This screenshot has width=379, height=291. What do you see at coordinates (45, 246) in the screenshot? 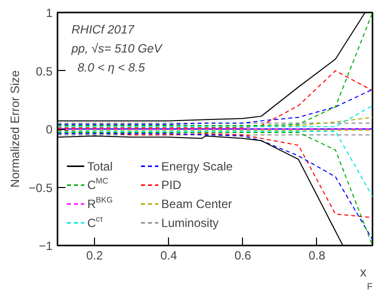
I see `y-tick-label: −1` at bounding box center [45, 246].